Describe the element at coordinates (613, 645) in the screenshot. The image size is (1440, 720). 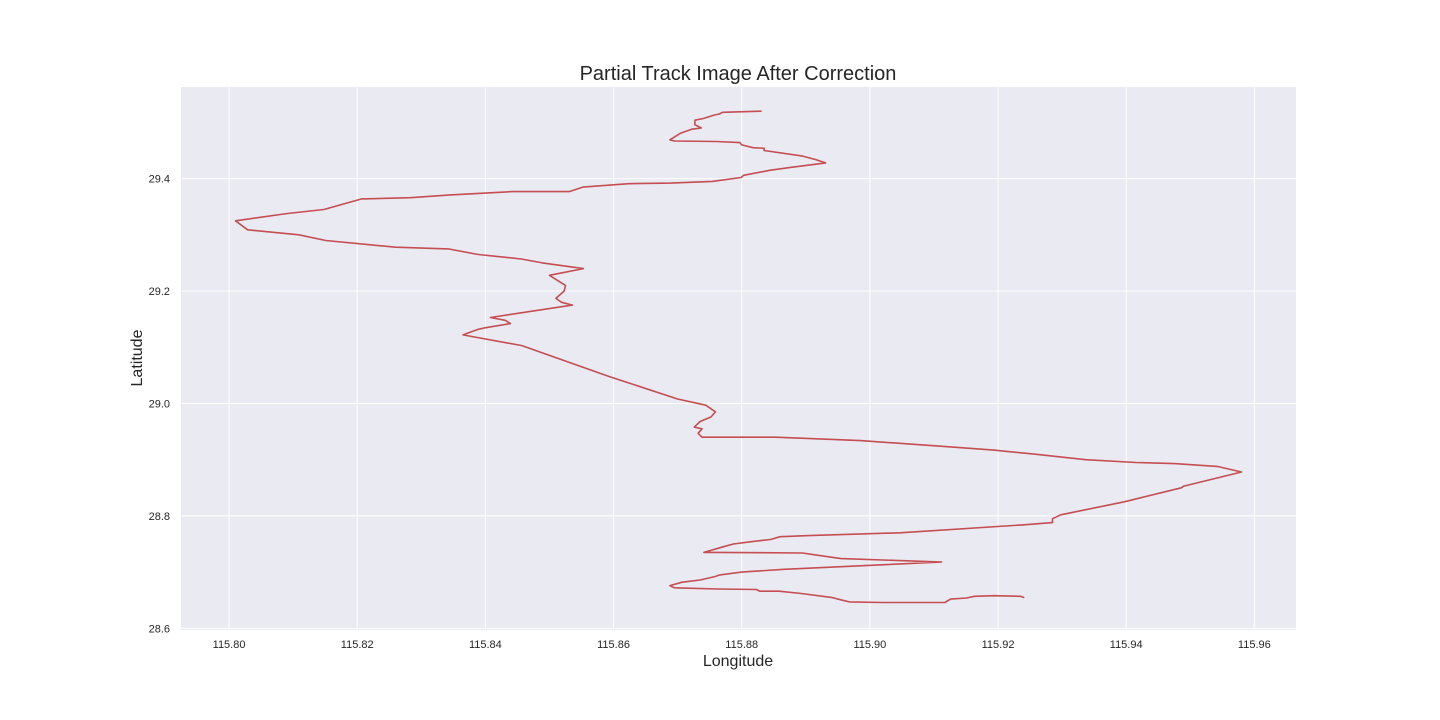
I see `x-tick-label: 115.86` at that location.